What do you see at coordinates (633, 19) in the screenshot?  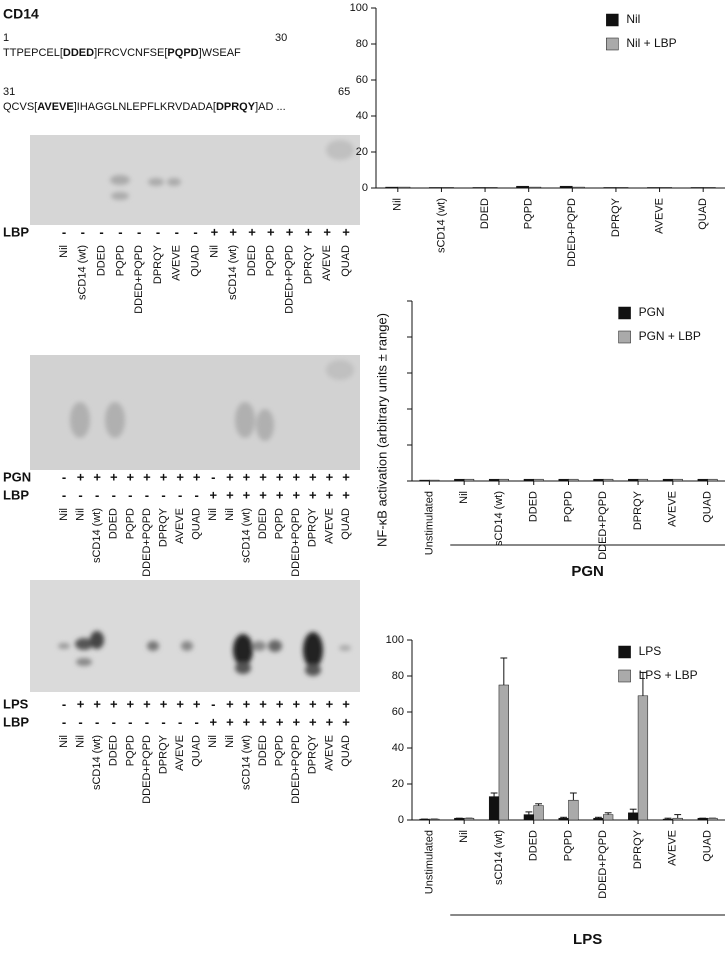 I see `legend-label: Nil` at bounding box center [633, 19].